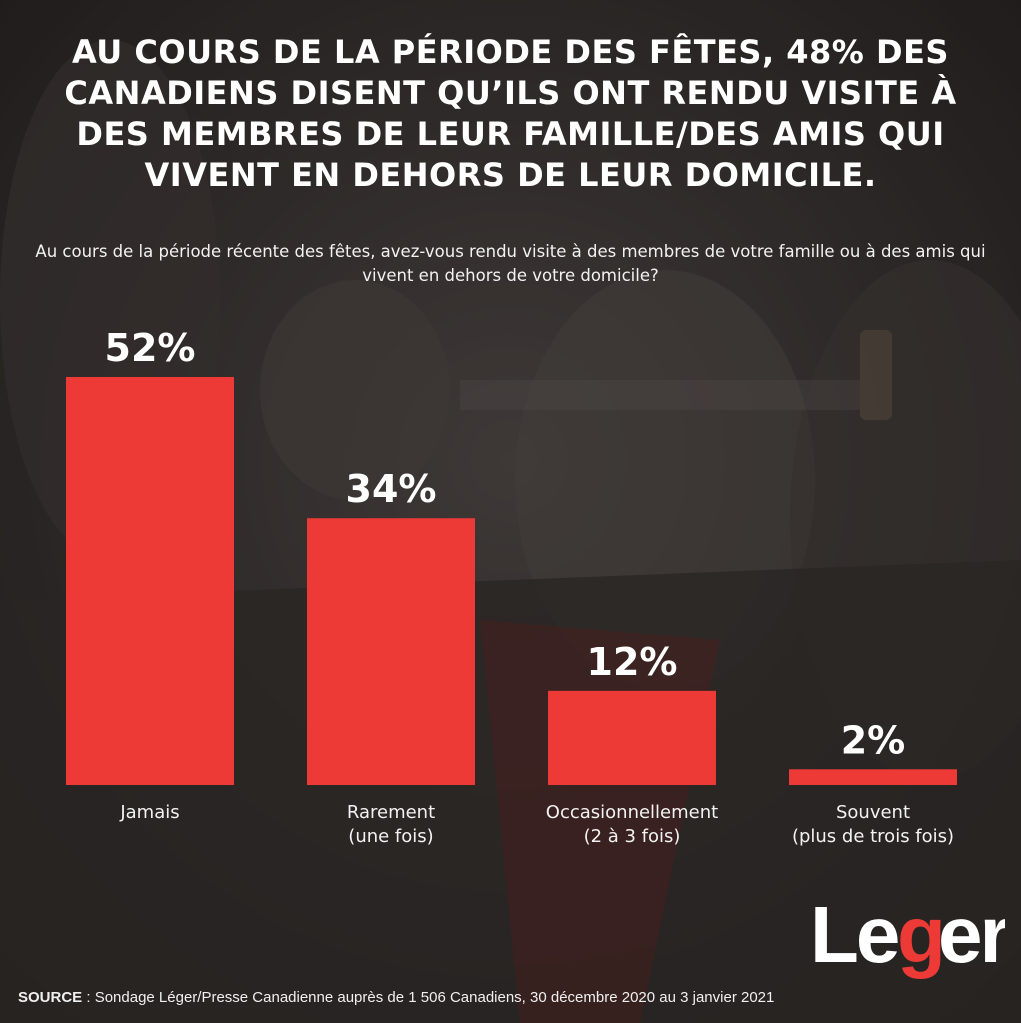 This screenshot has width=1021, height=1023. What do you see at coordinates (854, 934) in the screenshot?
I see `svg-text: Le` at bounding box center [854, 934].